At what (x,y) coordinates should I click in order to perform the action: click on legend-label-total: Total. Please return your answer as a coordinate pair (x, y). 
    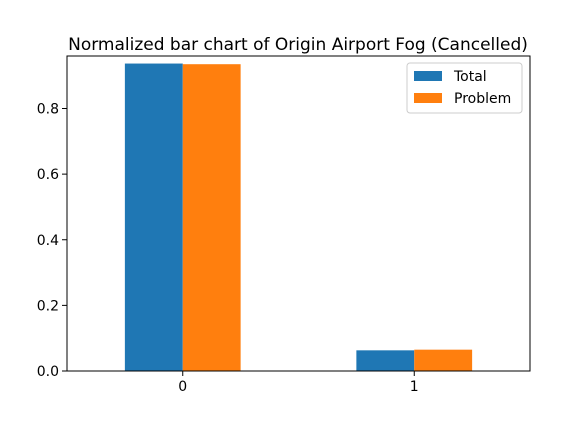
    Looking at the image, I should click on (470, 77).